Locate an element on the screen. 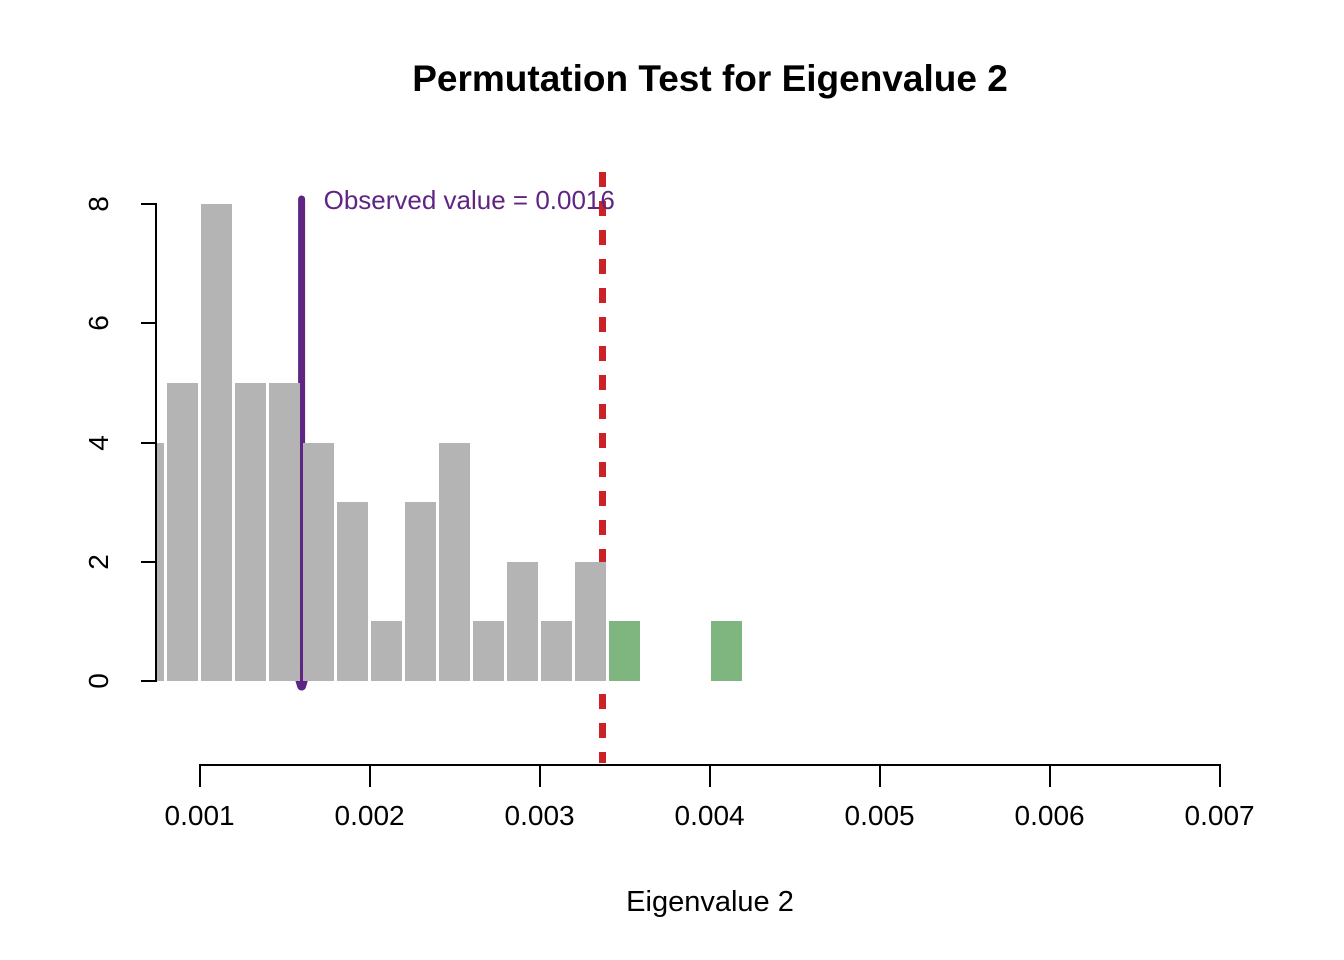  y-tick-label: 0 is located at coordinates (98, 681).